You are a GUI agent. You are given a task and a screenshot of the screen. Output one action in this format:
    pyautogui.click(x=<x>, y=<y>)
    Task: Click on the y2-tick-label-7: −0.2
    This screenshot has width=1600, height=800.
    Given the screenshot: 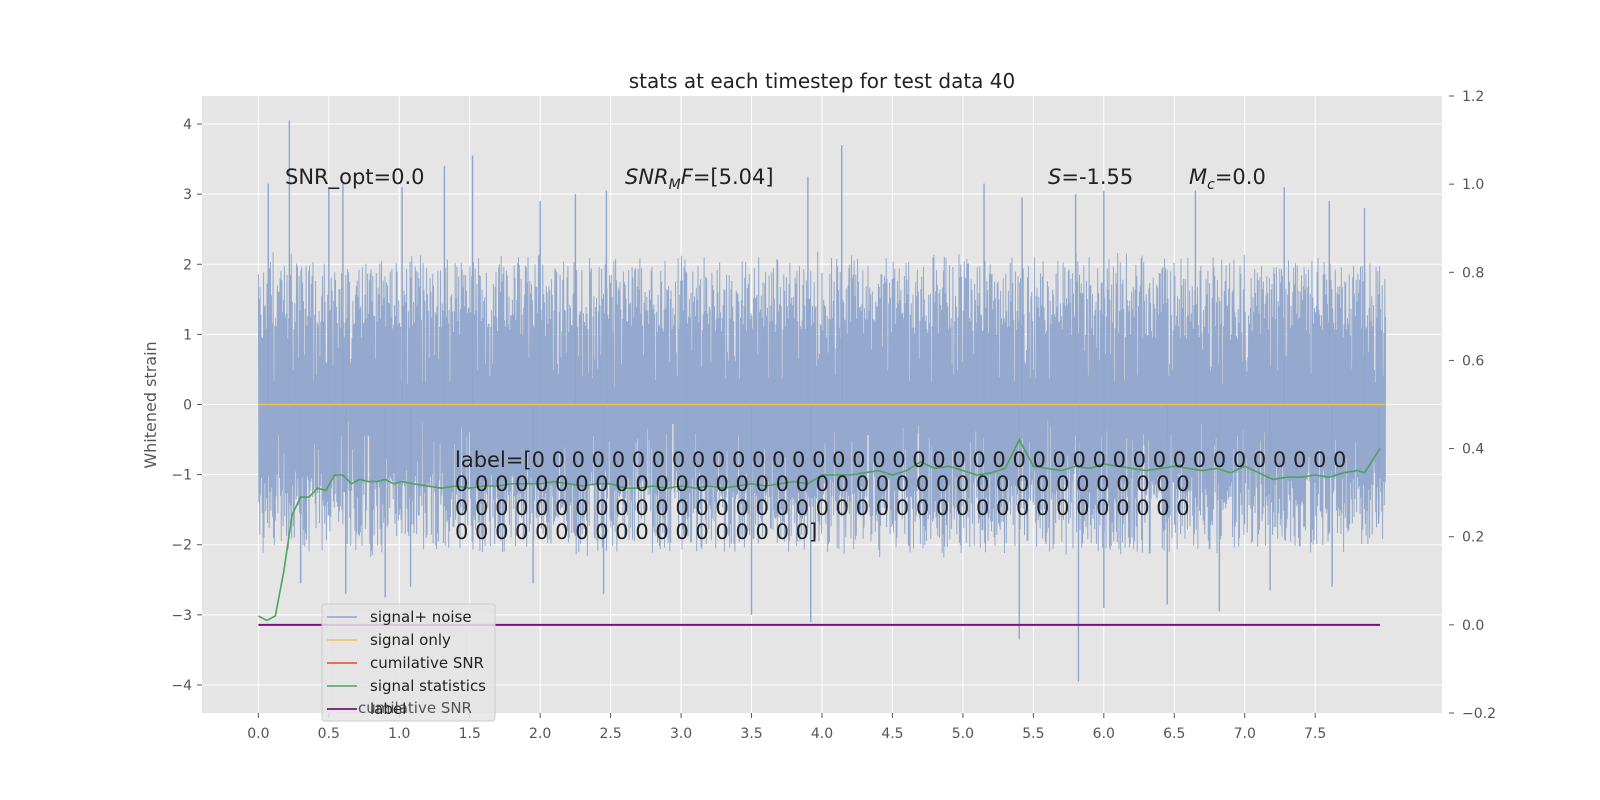 What is the action you would take?
    pyautogui.click(x=1479, y=714)
    